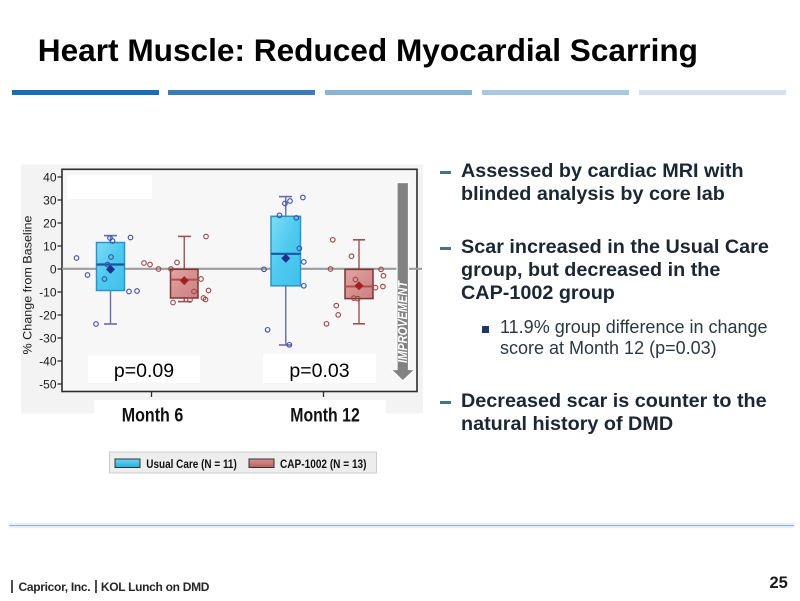  I want to click on svg-text: 0, so click(53, 270).